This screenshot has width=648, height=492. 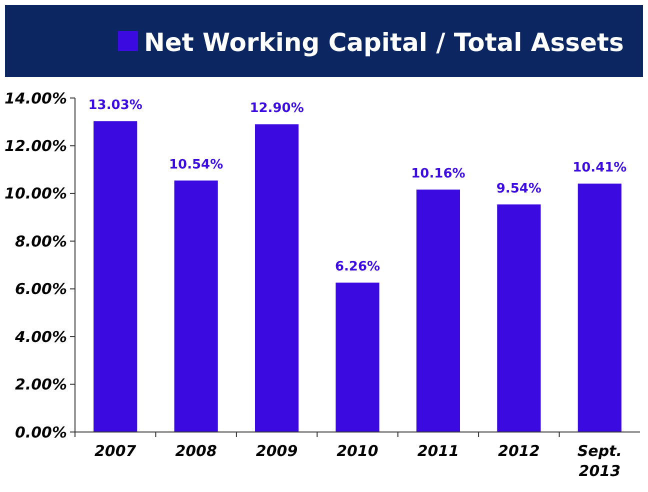 I want to click on y-tick-label: 4.00%, so click(x=40, y=337).